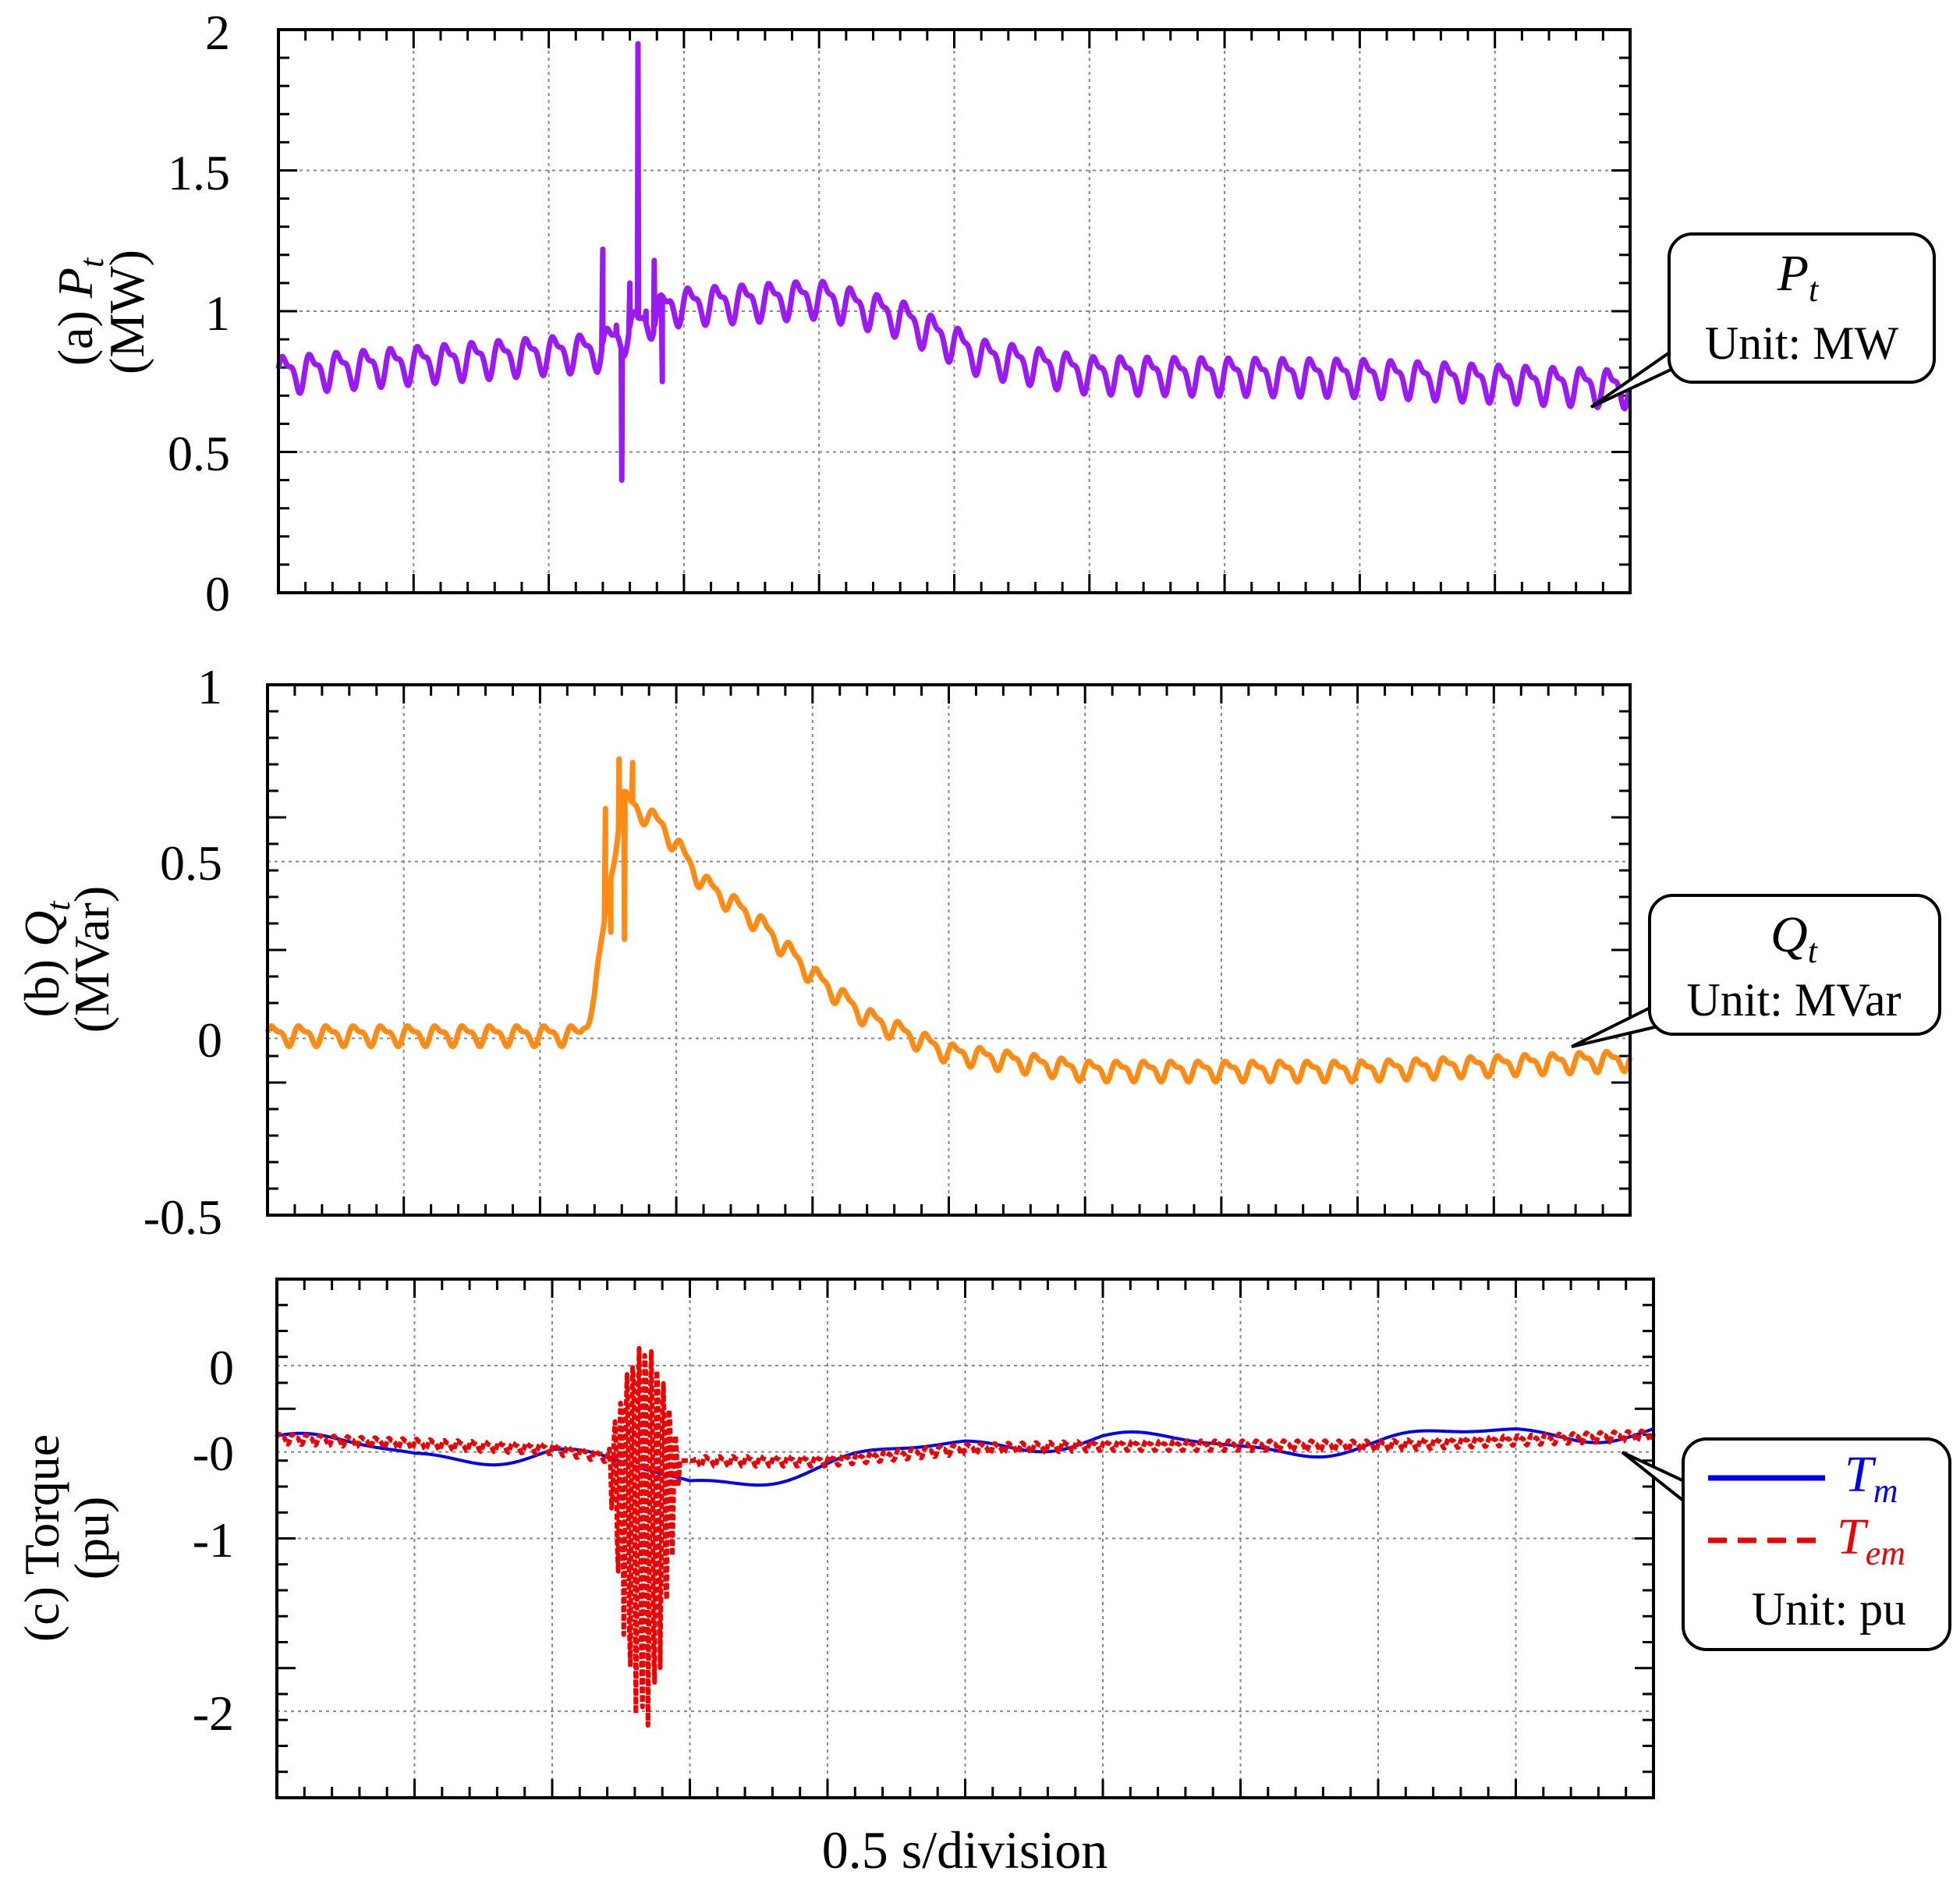 The width and height of the screenshot is (1960, 1889). What do you see at coordinates (1802, 343) in the screenshot?
I see `a-callout-unit: Unit: MW` at bounding box center [1802, 343].